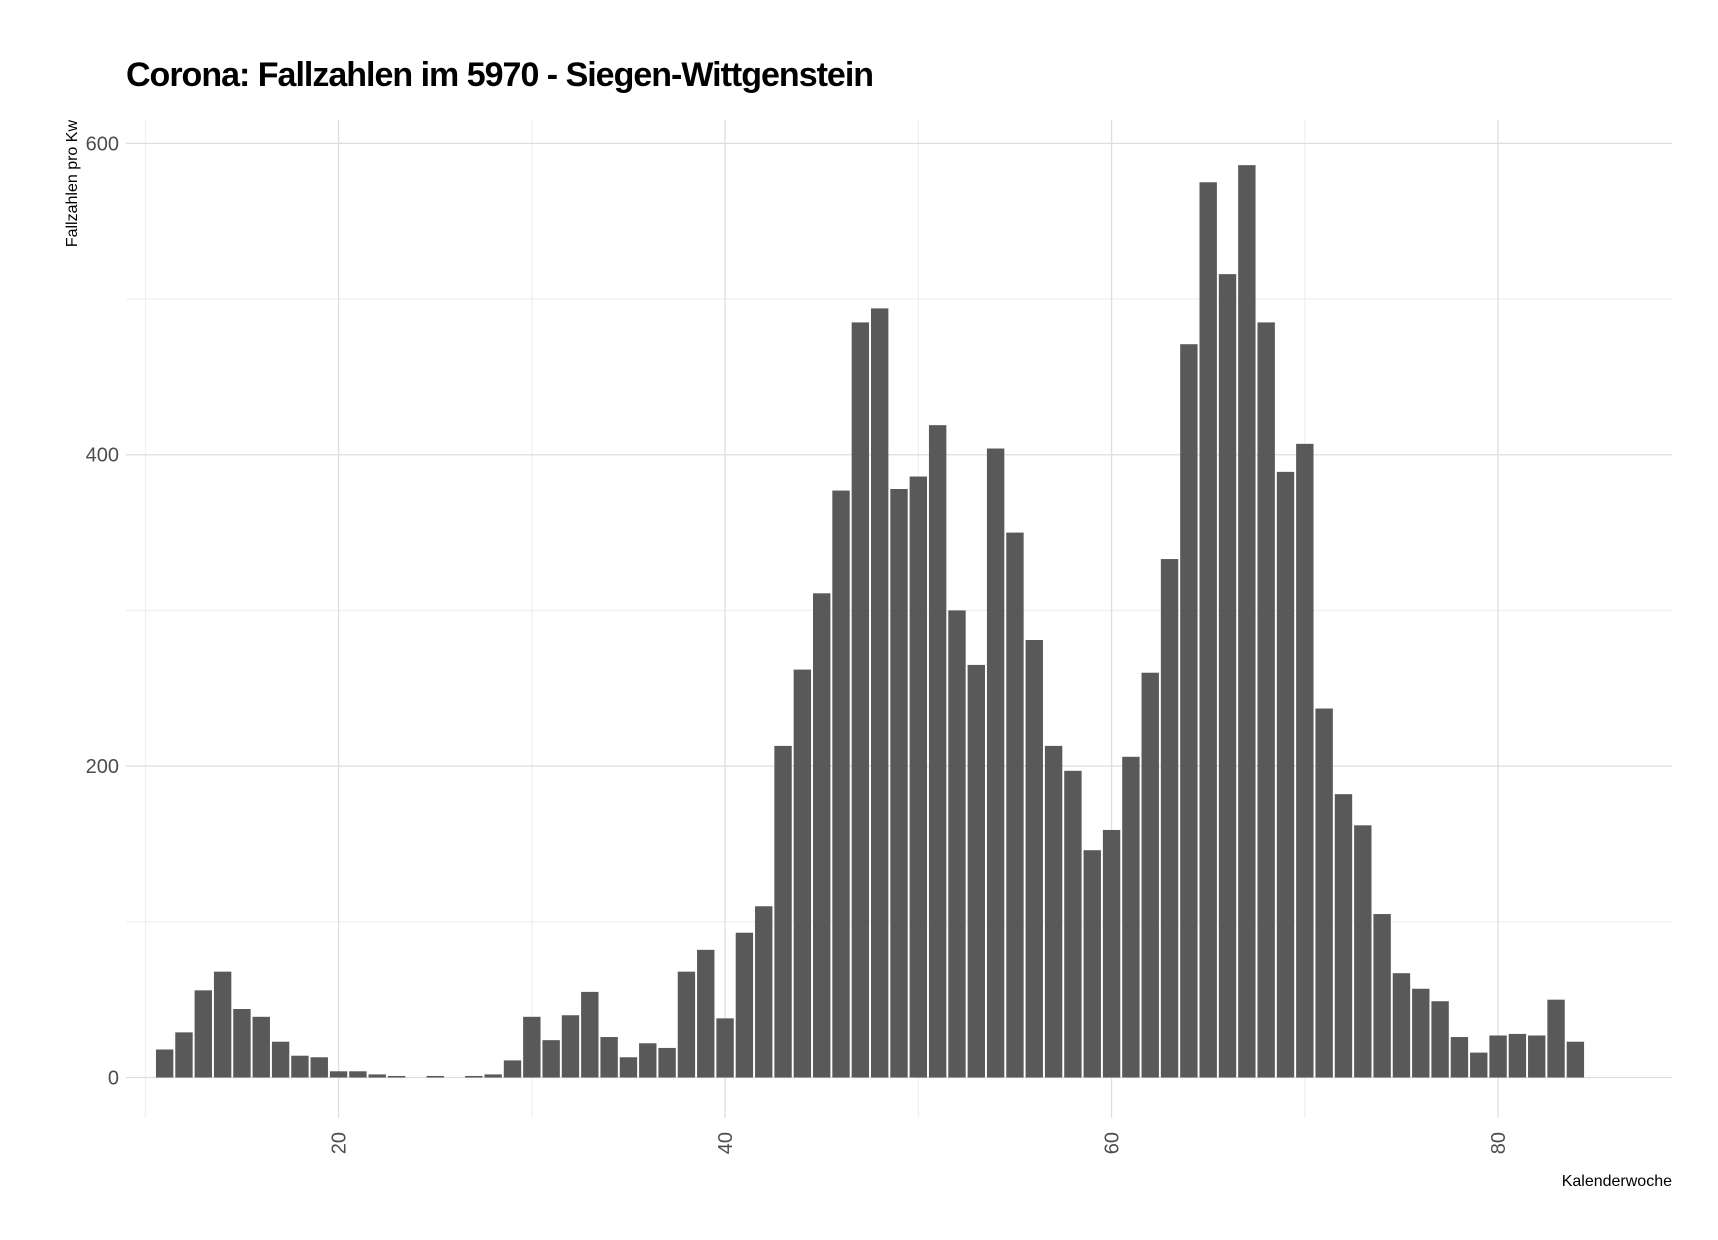 The width and height of the screenshot is (1718, 1240). Describe the element at coordinates (1499, 1143) in the screenshot. I see `x-tick-label: 80` at that location.